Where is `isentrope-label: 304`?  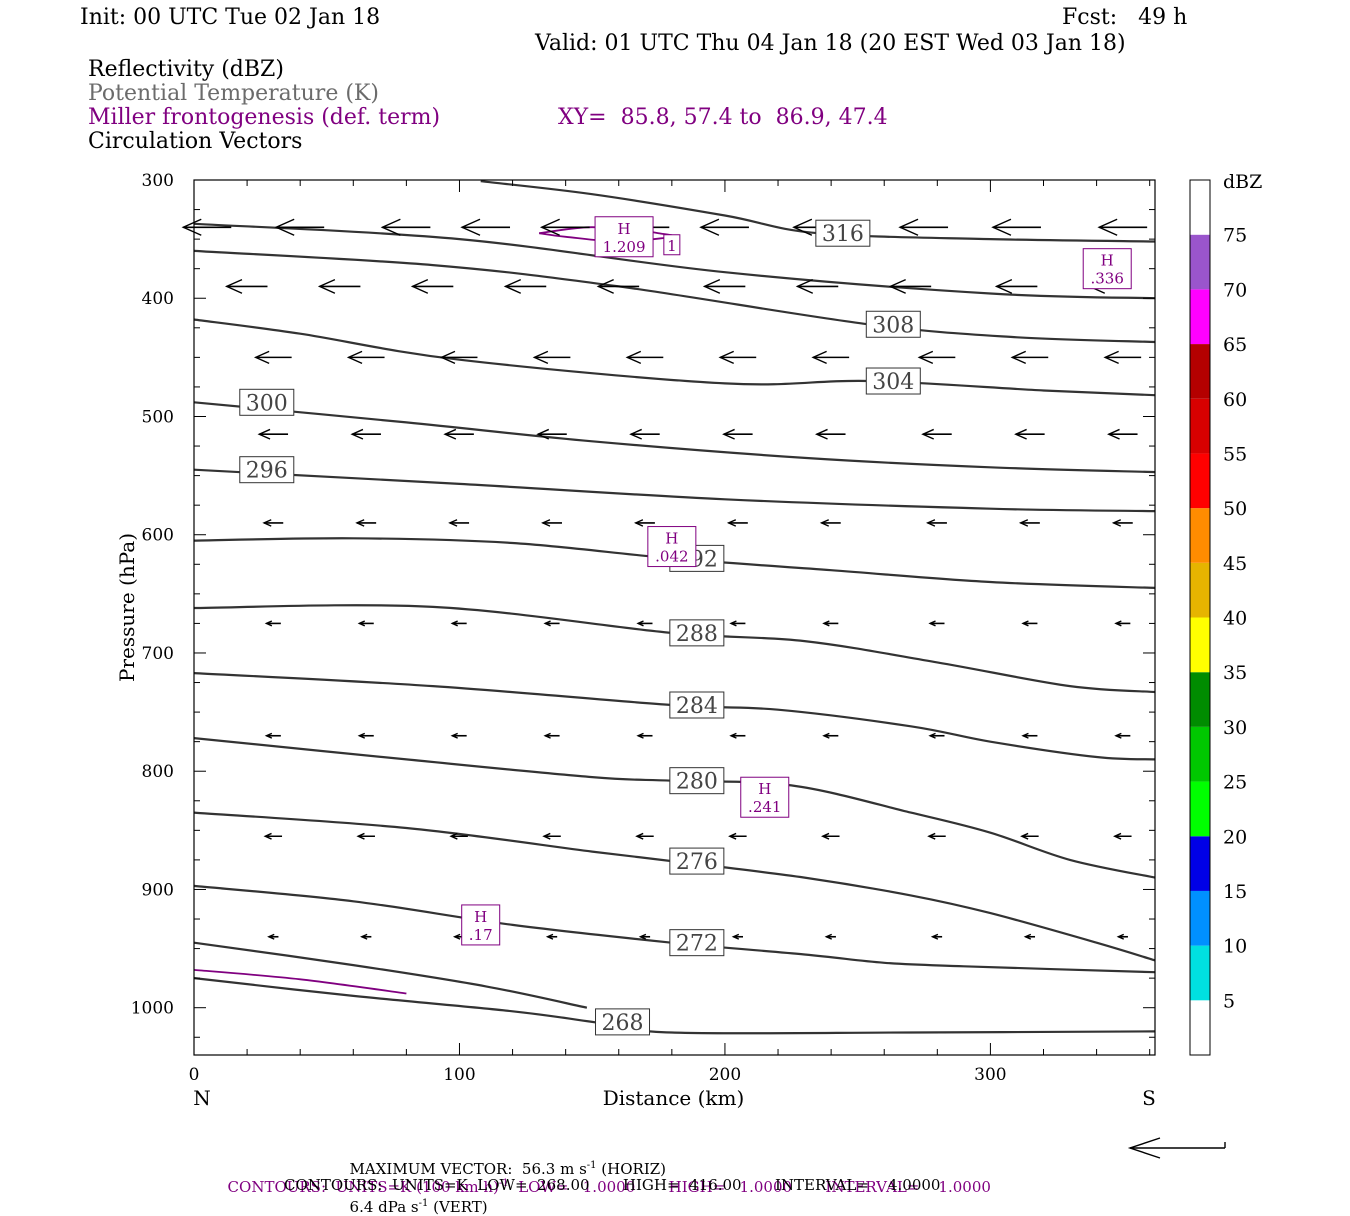 isentrope-label: 304 is located at coordinates (893, 382).